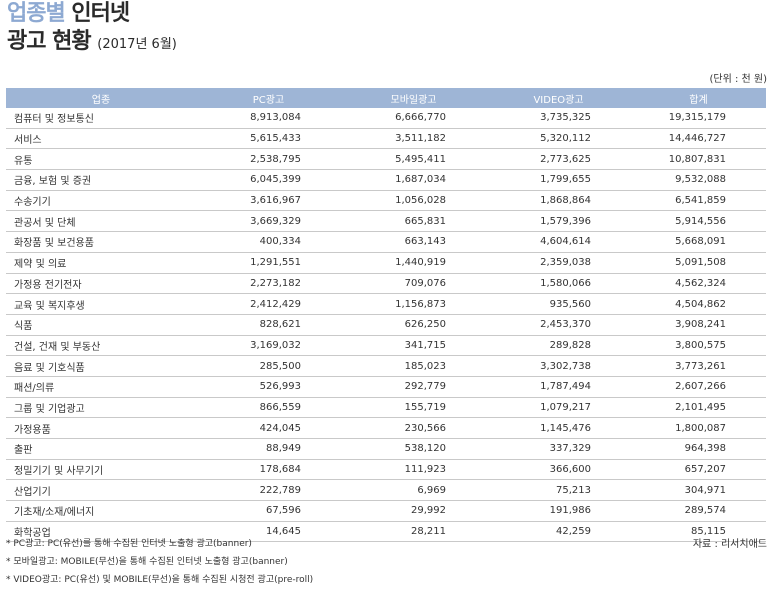  Describe the element at coordinates (698, 139) in the screenshot. I see `cell-total: 14,446,727` at that location.